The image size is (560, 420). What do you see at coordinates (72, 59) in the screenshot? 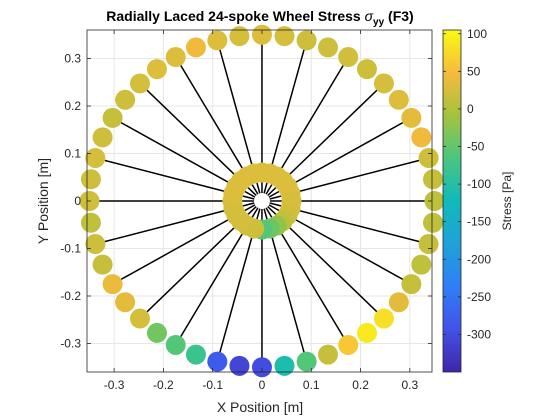
I see `y-tick-label: 0.3` at bounding box center [72, 59].